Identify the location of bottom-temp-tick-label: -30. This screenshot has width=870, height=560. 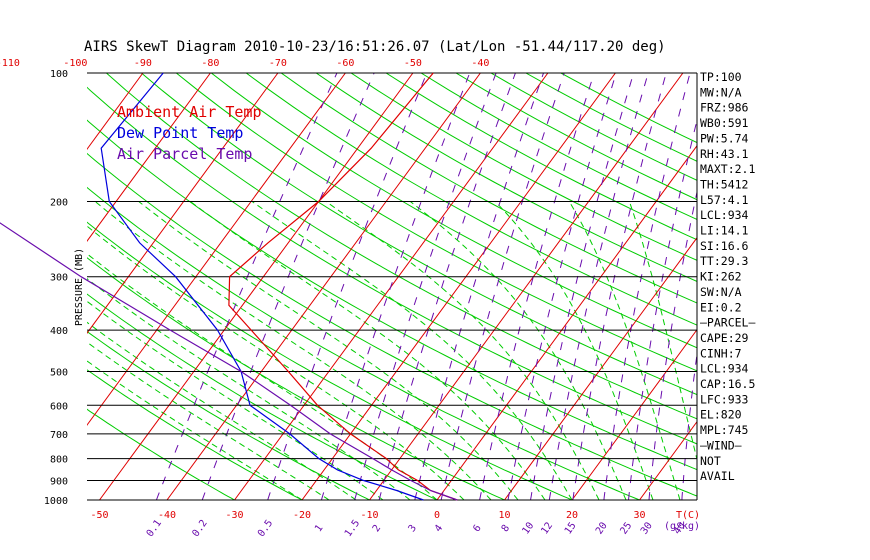
(234, 515).